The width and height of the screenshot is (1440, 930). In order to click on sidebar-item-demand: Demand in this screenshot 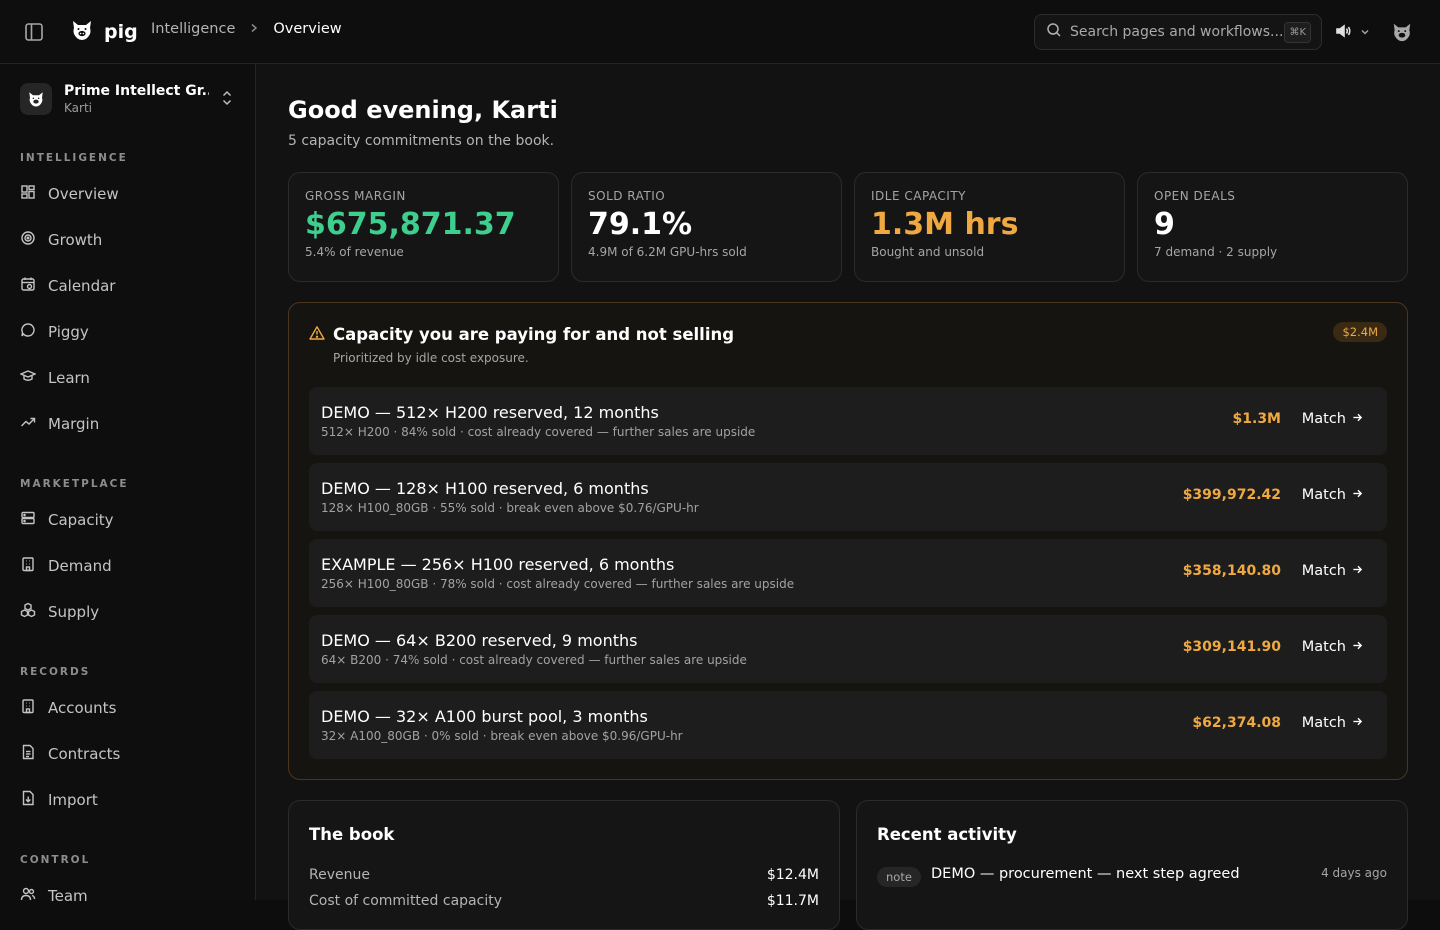, I will do `click(128, 566)`.